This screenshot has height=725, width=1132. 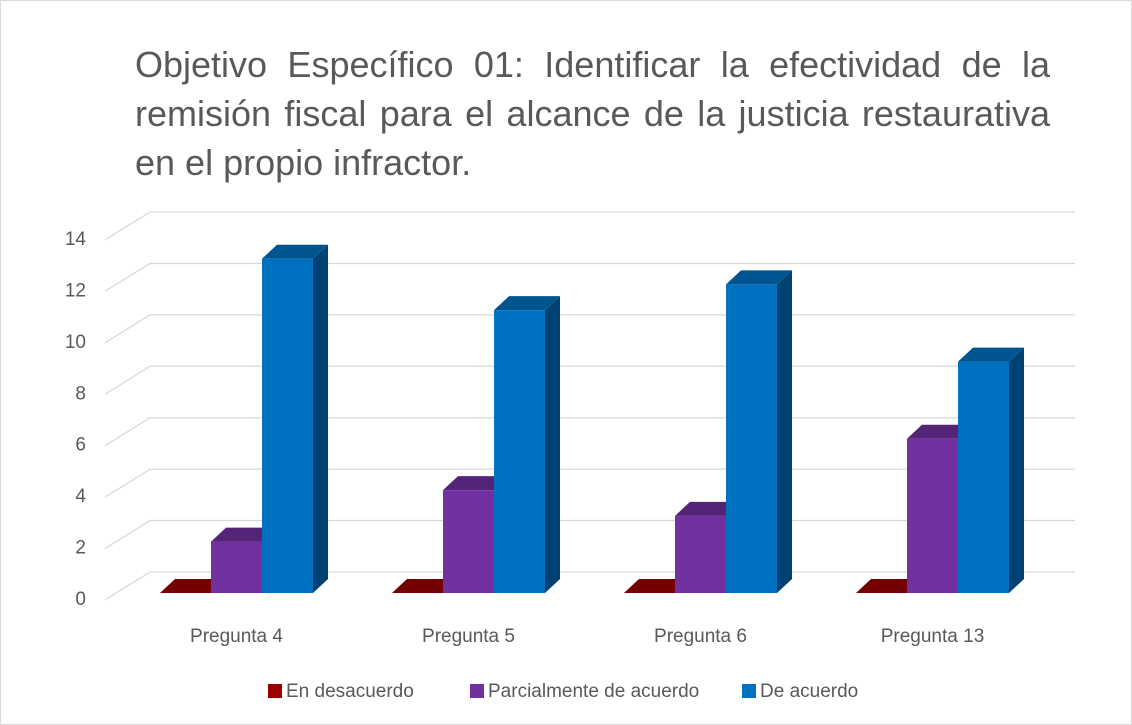 What do you see at coordinates (80, 393) in the screenshot?
I see `y-tick-label: 8` at bounding box center [80, 393].